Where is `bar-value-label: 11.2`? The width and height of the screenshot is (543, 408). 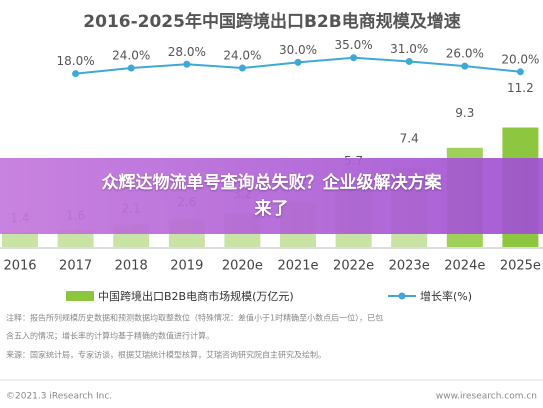 bar-value-label: 11.2 is located at coordinates (520, 88).